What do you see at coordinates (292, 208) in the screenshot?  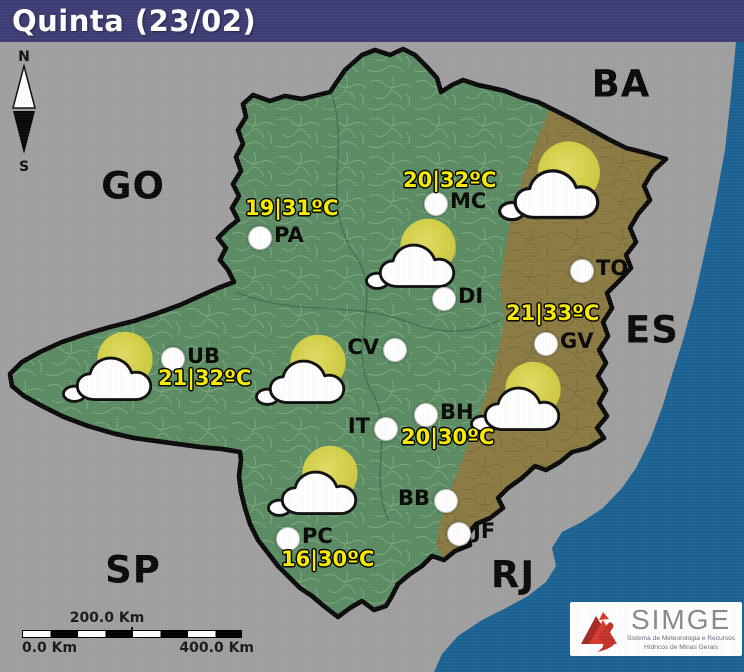 I see `temperature-label: 19|31ºC` at bounding box center [292, 208].